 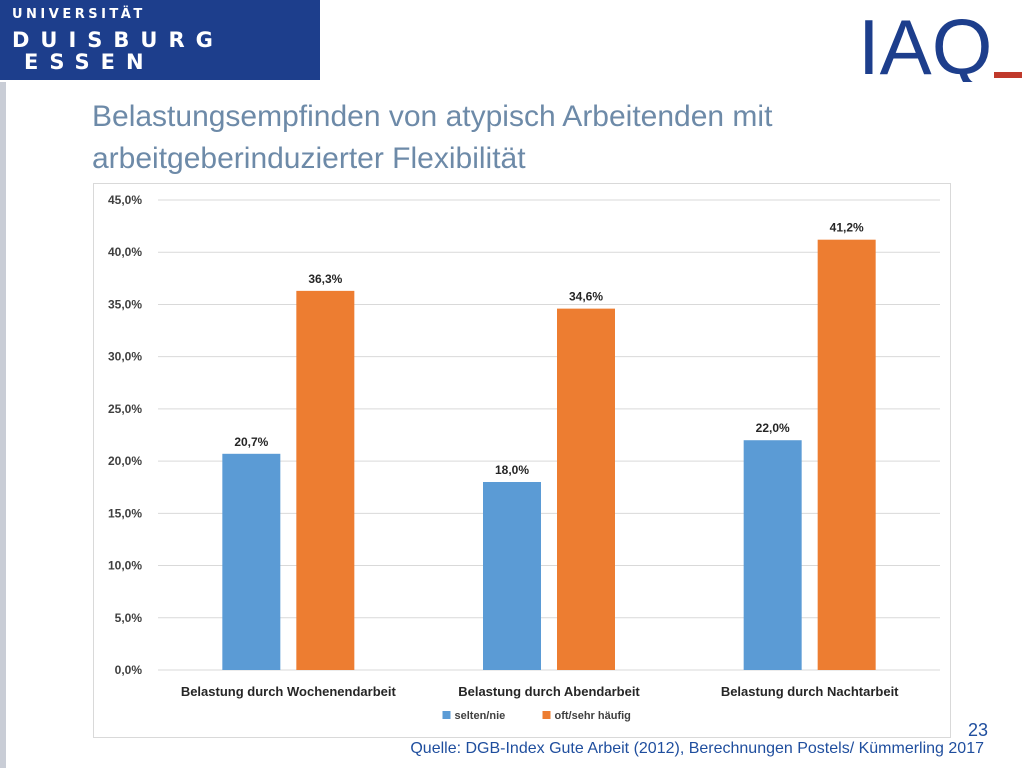 What do you see at coordinates (129, 618) in the screenshot?
I see `y-tick-label: 5,0%` at bounding box center [129, 618].